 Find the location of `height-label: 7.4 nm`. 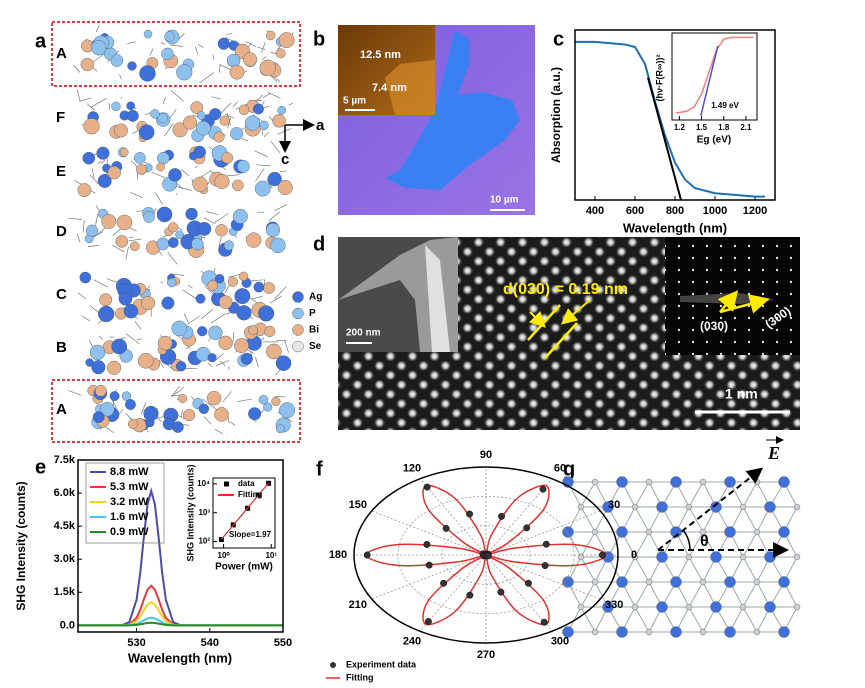

height-label: 7.4 nm is located at coordinates (389, 88).